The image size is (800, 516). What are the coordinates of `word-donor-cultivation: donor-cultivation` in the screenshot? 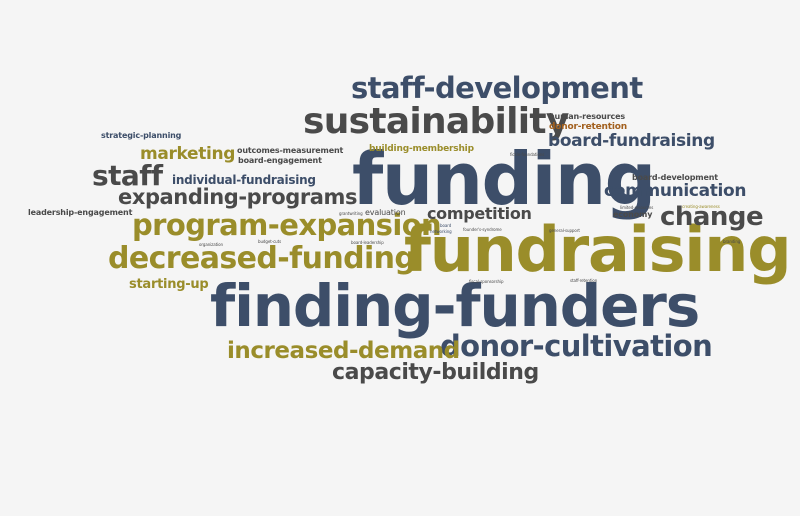 It's located at (576, 346).